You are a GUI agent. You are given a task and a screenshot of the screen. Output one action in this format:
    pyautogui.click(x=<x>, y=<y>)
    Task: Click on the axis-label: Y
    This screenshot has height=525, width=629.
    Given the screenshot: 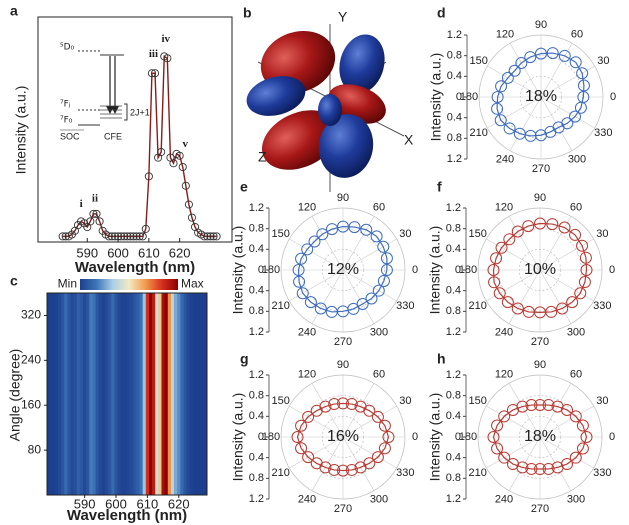 What is the action you would take?
    pyautogui.click(x=343, y=17)
    